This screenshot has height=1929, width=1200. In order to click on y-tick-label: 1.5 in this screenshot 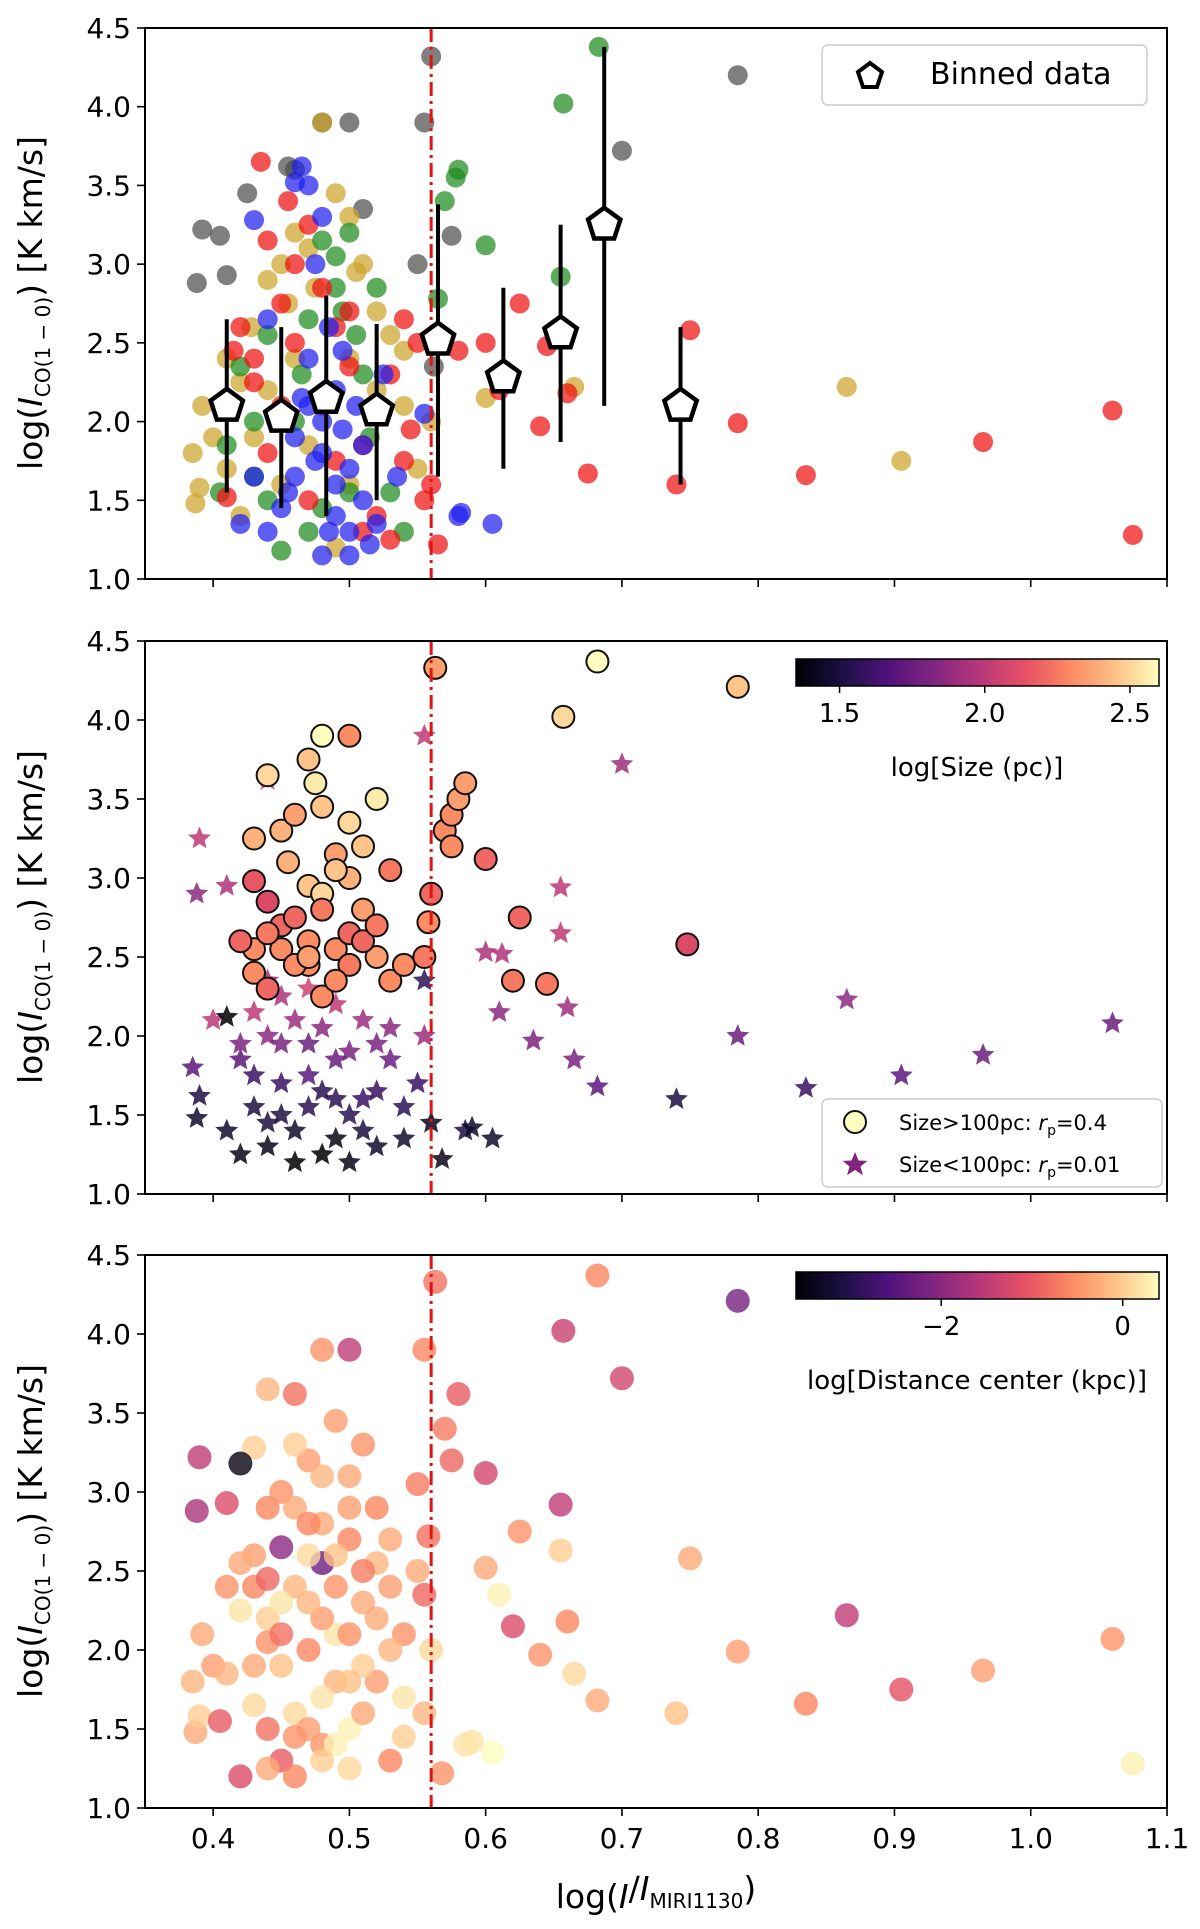, I will do `click(108, 1115)`.